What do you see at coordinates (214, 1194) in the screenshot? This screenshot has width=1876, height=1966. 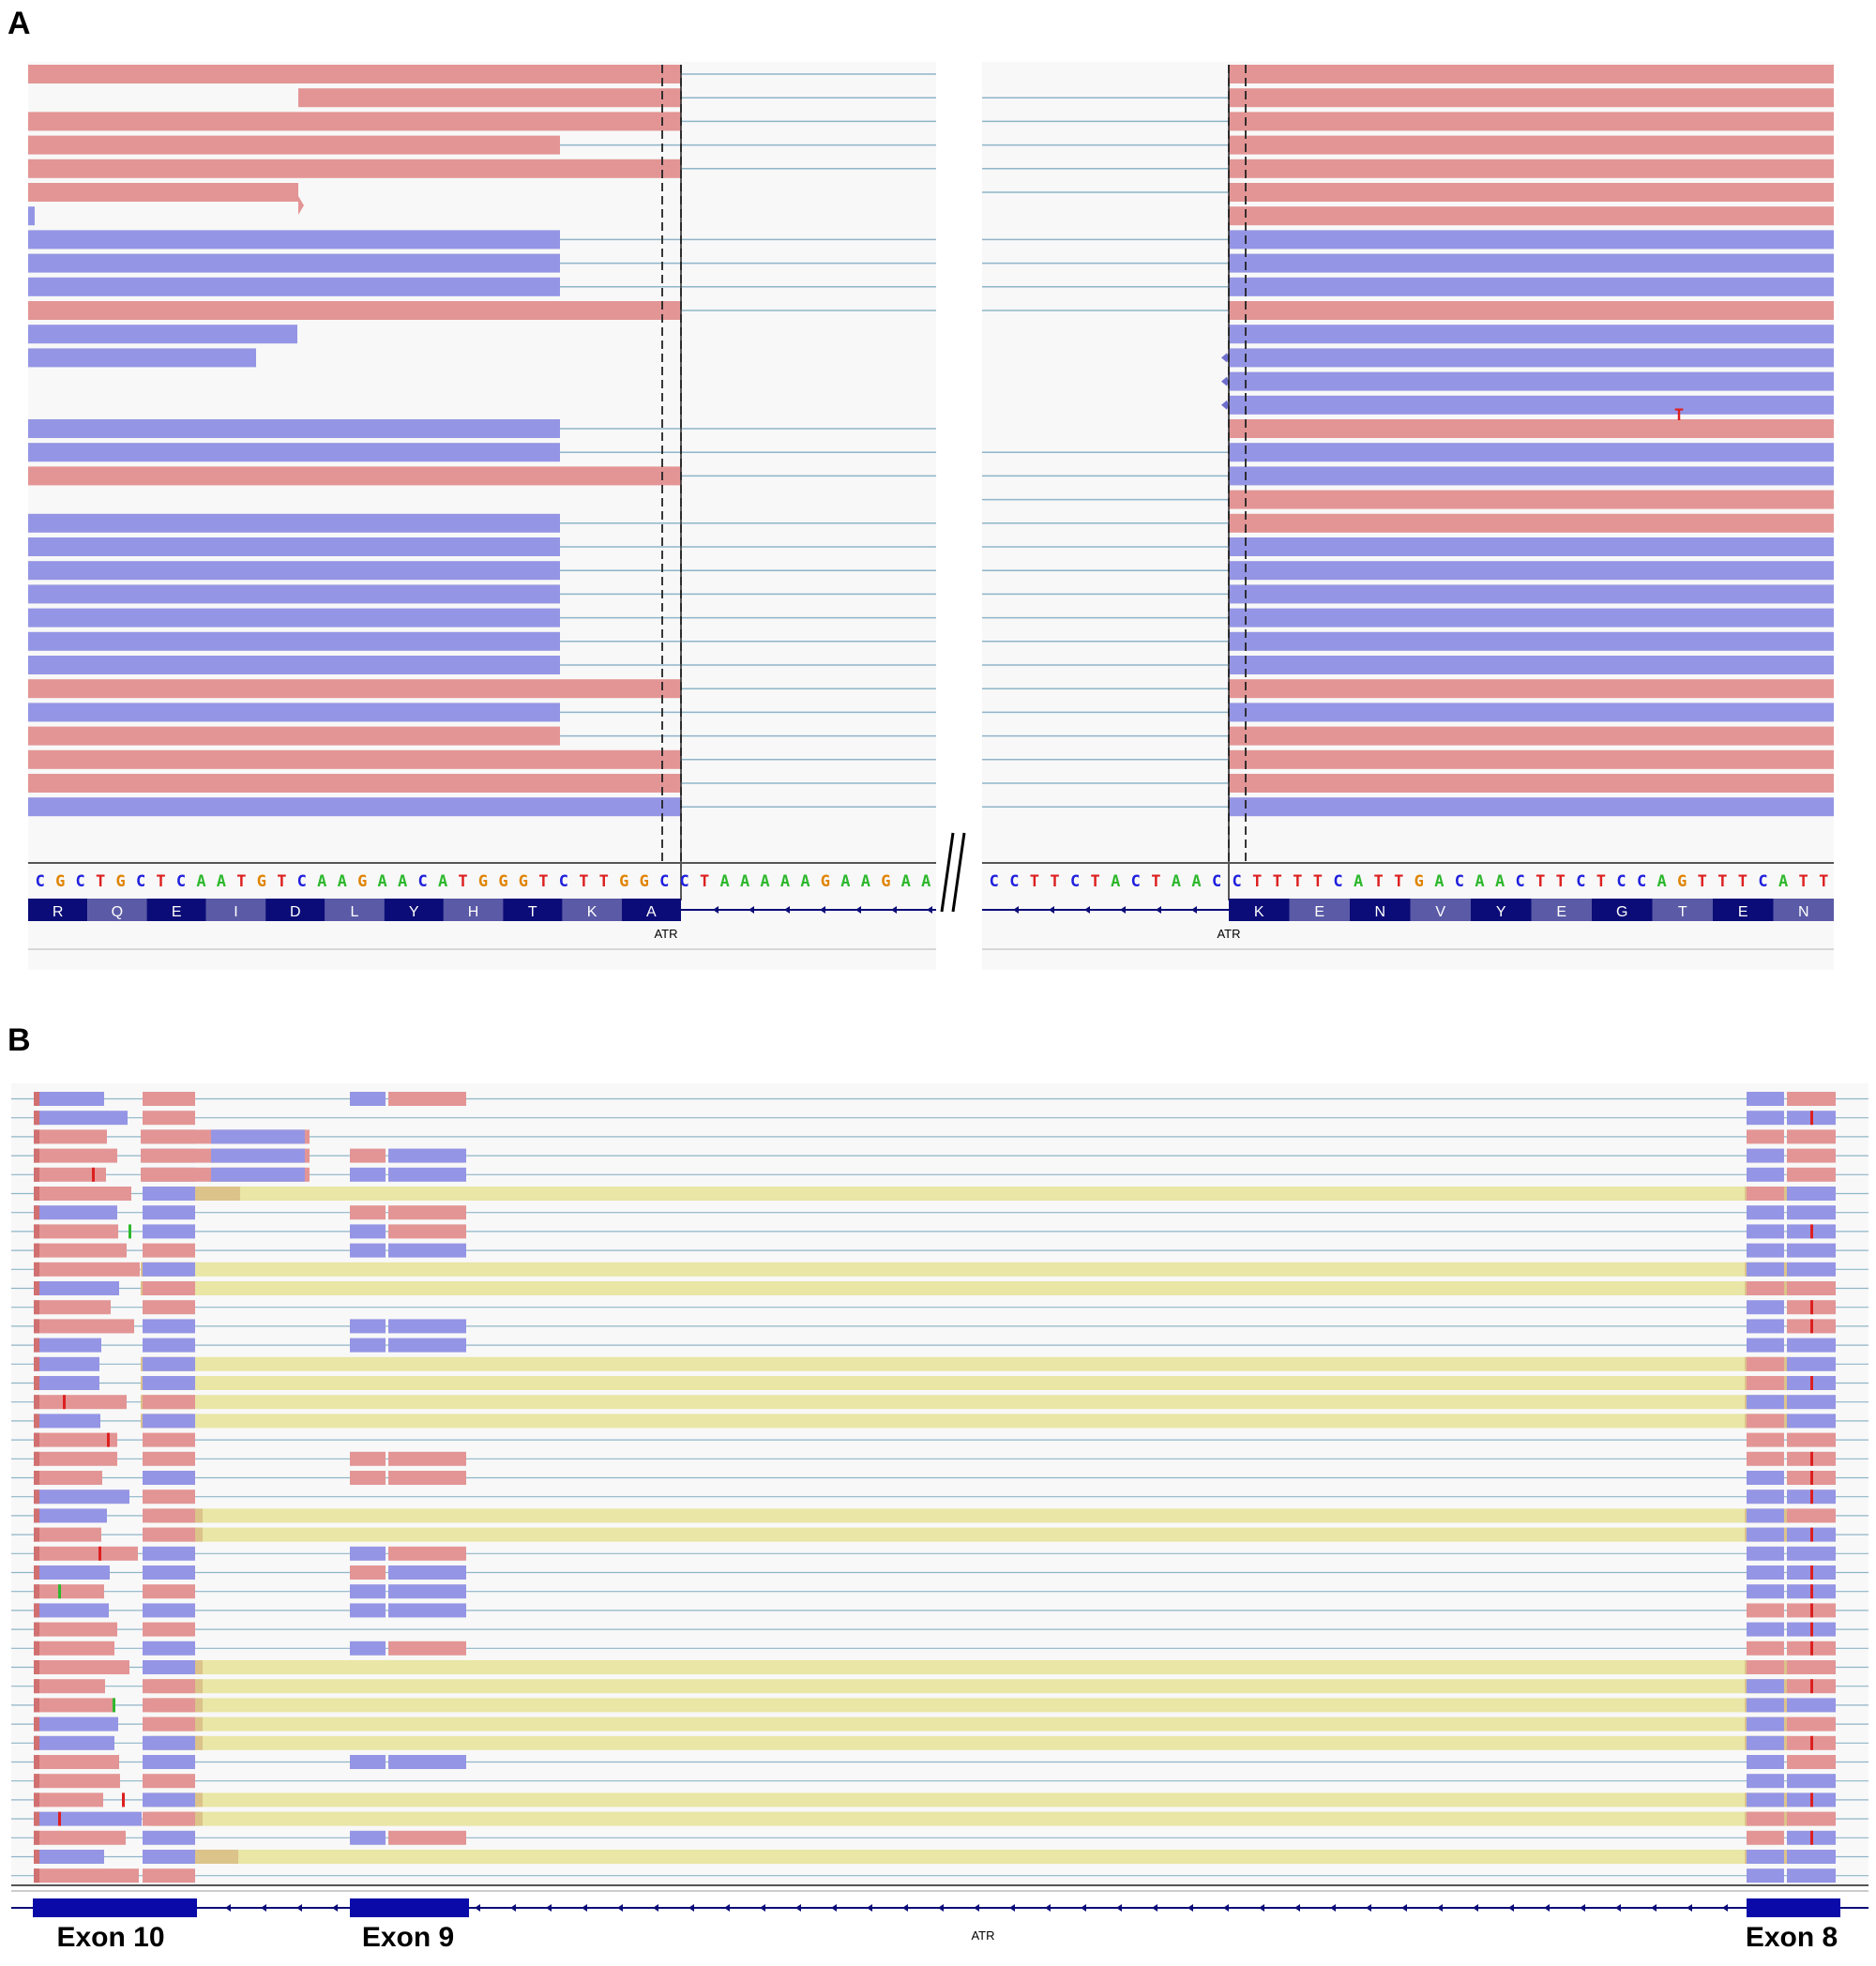 I see `panel-b-split-overlap` at bounding box center [214, 1194].